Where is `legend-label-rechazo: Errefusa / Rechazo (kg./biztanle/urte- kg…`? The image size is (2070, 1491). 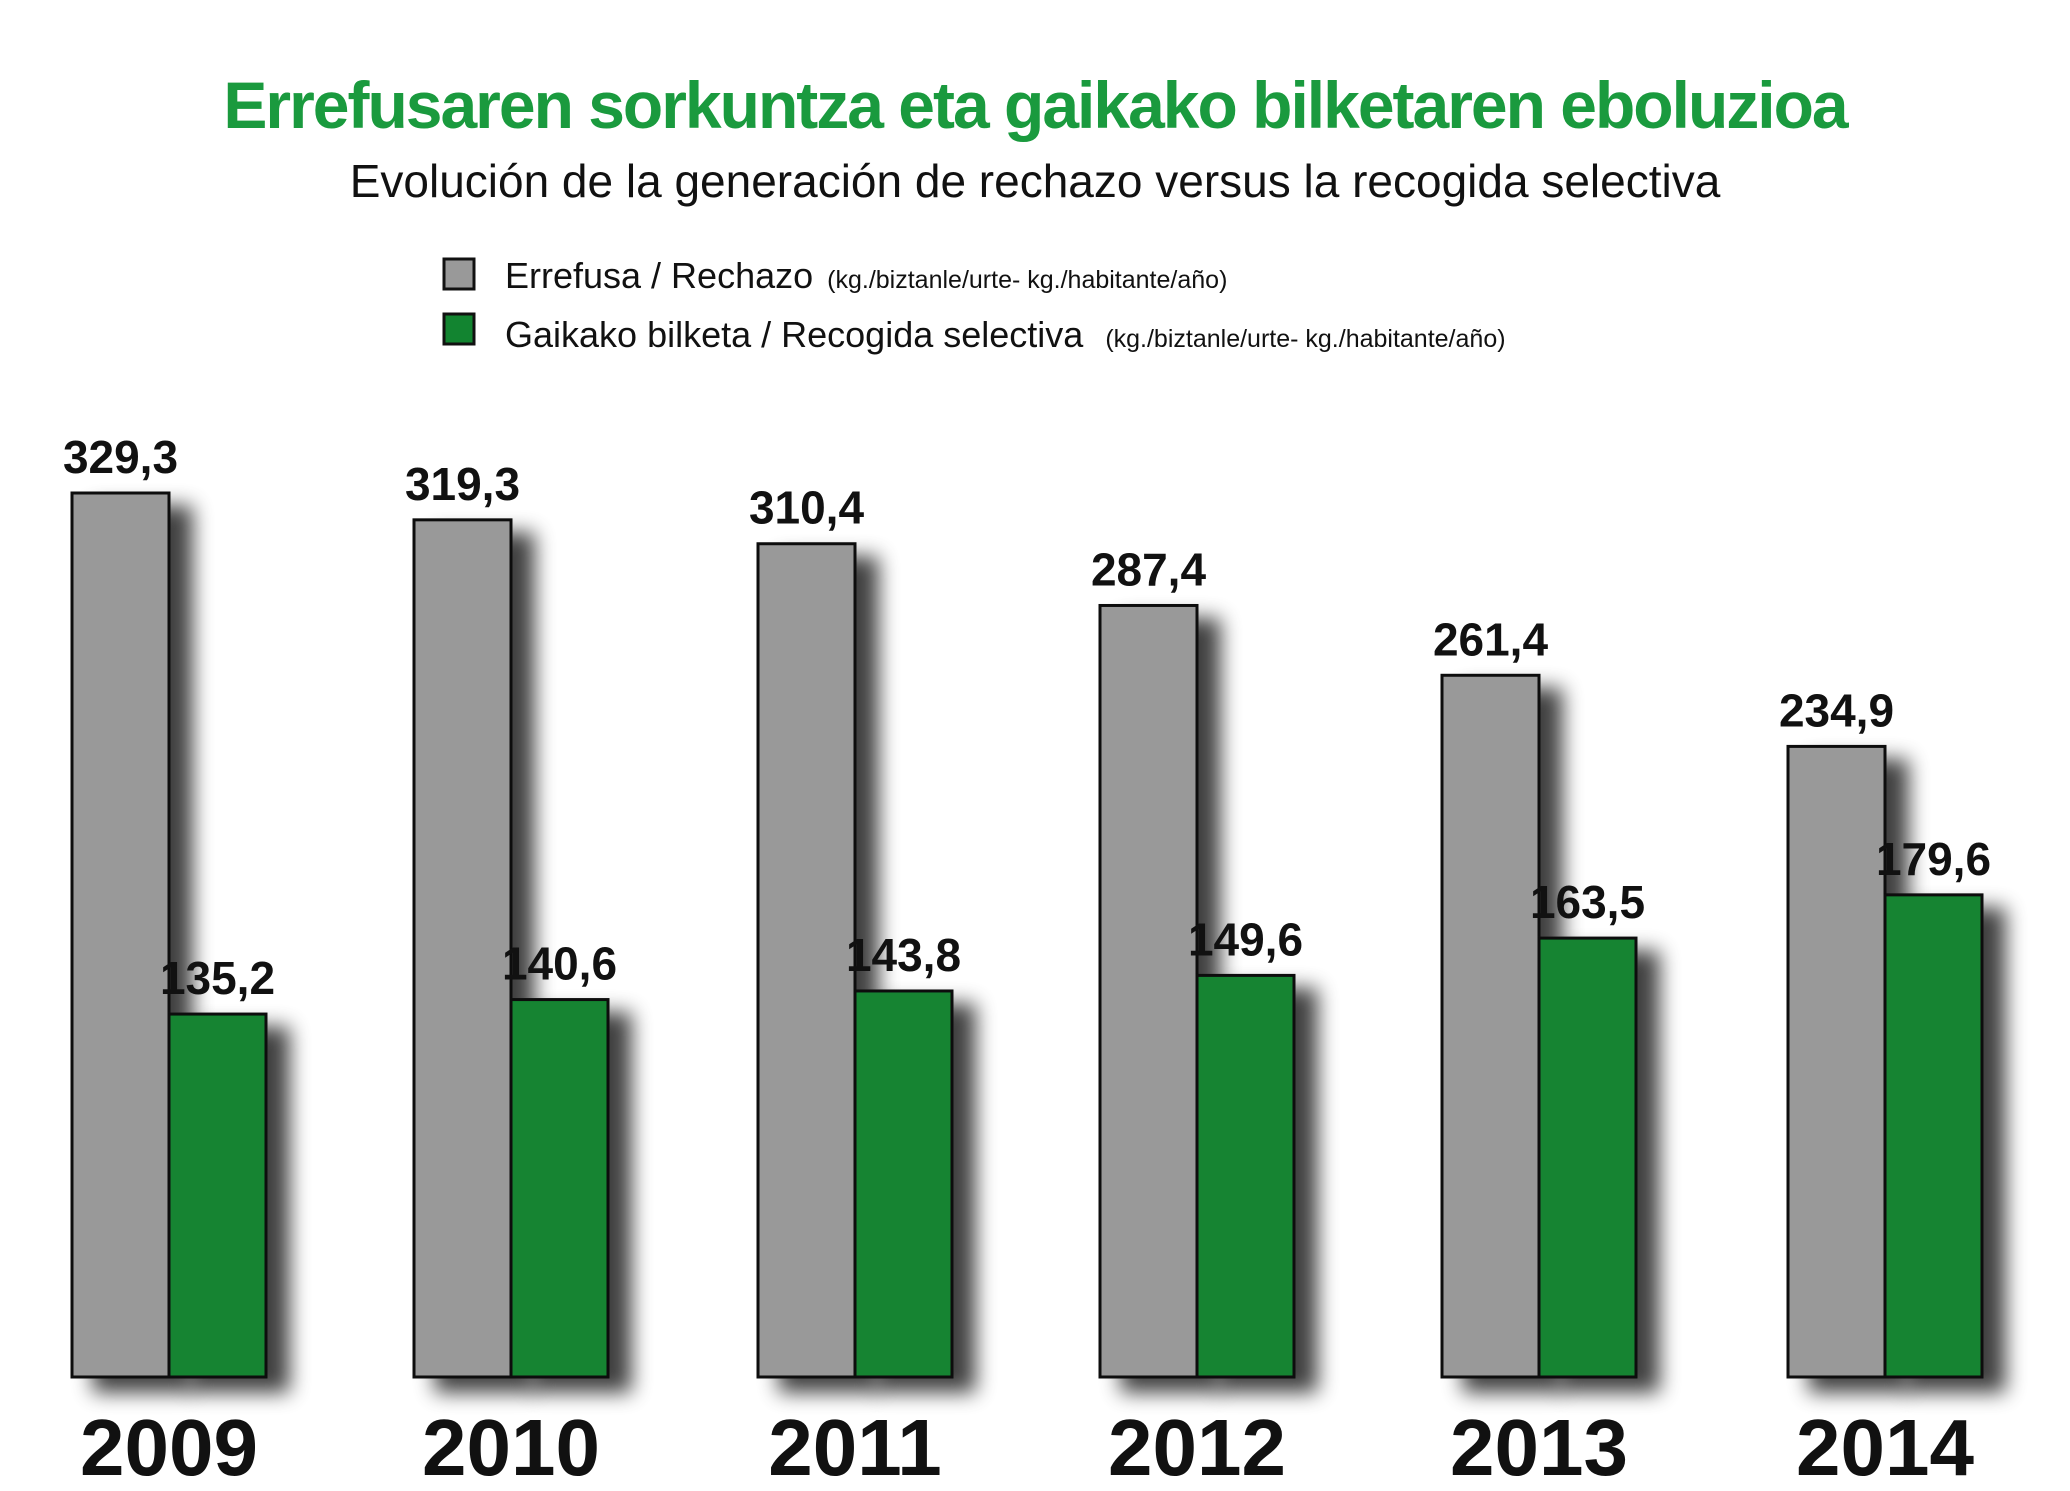
legend-label-rechazo: Errefusa / Rechazo (kg./biztanle/urte- kg… is located at coordinates (866, 275).